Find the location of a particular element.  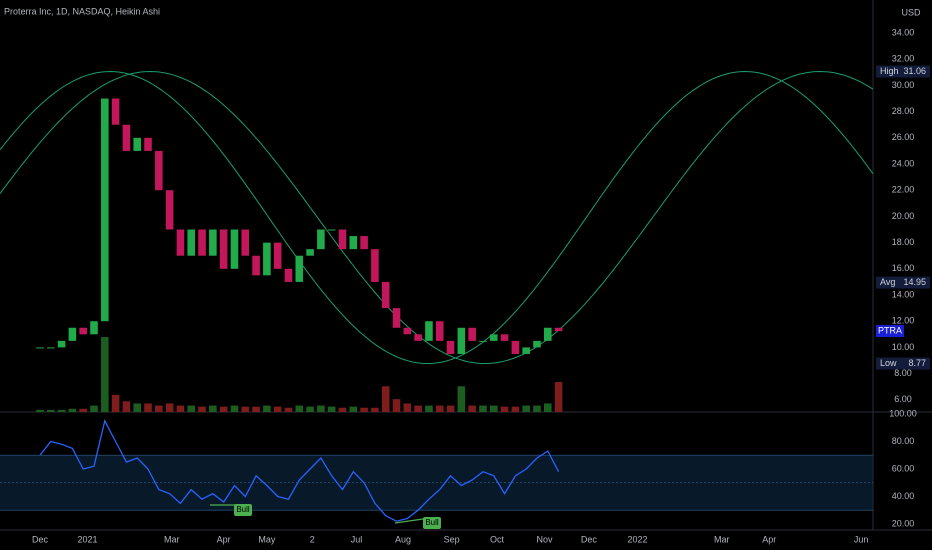

x-tick-label: 2 is located at coordinates (312, 539).